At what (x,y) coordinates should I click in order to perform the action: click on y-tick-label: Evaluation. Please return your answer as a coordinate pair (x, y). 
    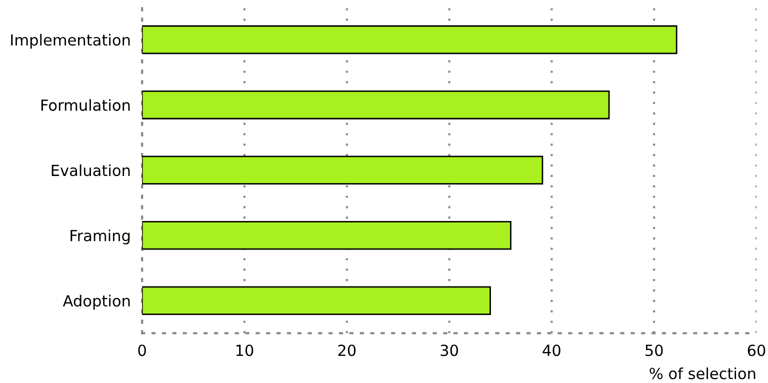
    Looking at the image, I should click on (91, 170).